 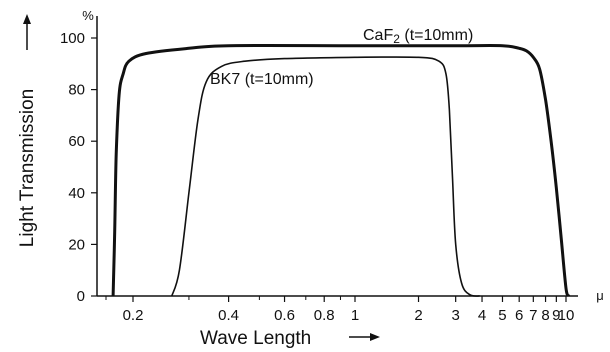 What do you see at coordinates (418, 315) in the screenshot?
I see `x-tick-label: 2` at bounding box center [418, 315].